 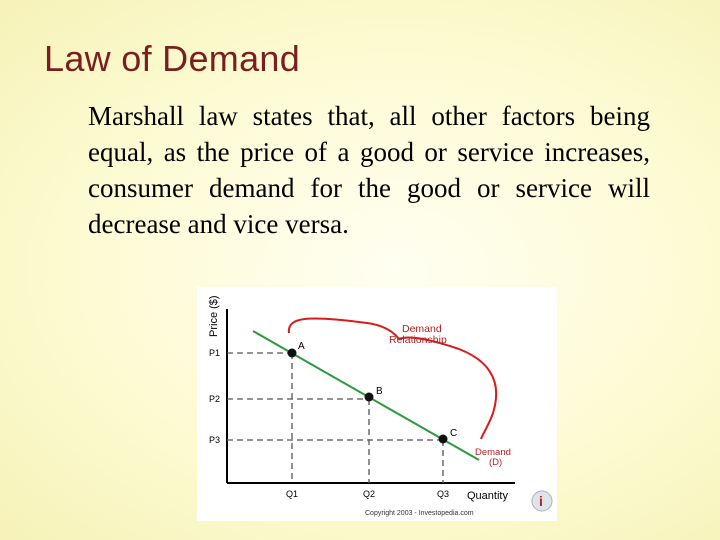 I want to click on quantity-label-q2: Q2, so click(x=369, y=494).